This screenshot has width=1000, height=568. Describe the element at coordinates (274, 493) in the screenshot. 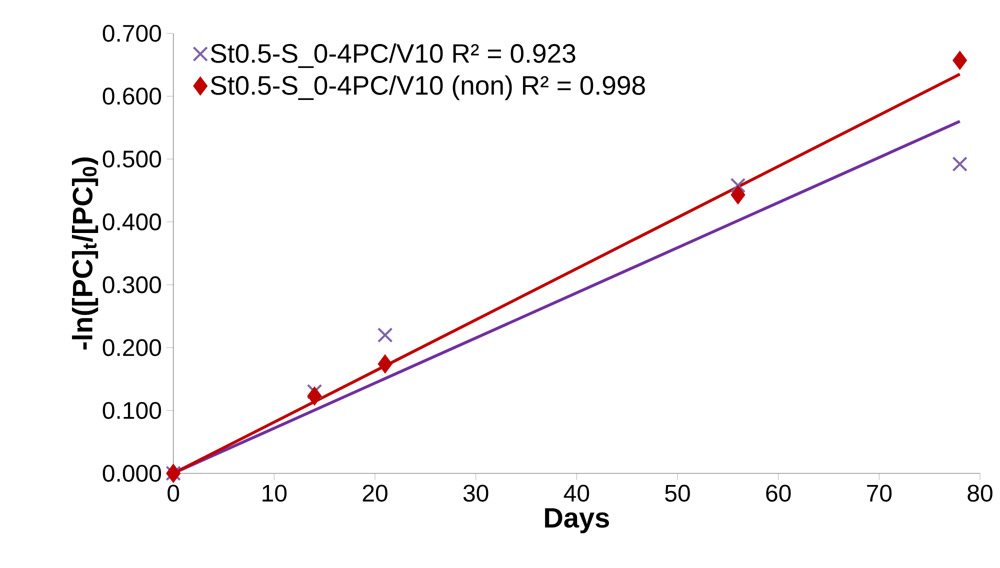

I see `x-tick-label: 10` at that location.